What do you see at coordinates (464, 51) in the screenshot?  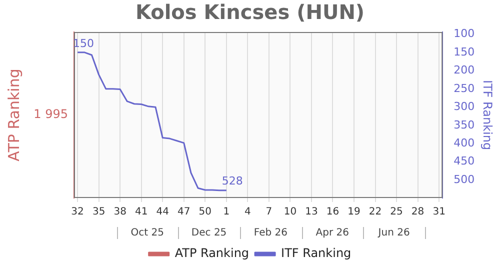 I see `y2-tick-label: 150` at bounding box center [464, 51].